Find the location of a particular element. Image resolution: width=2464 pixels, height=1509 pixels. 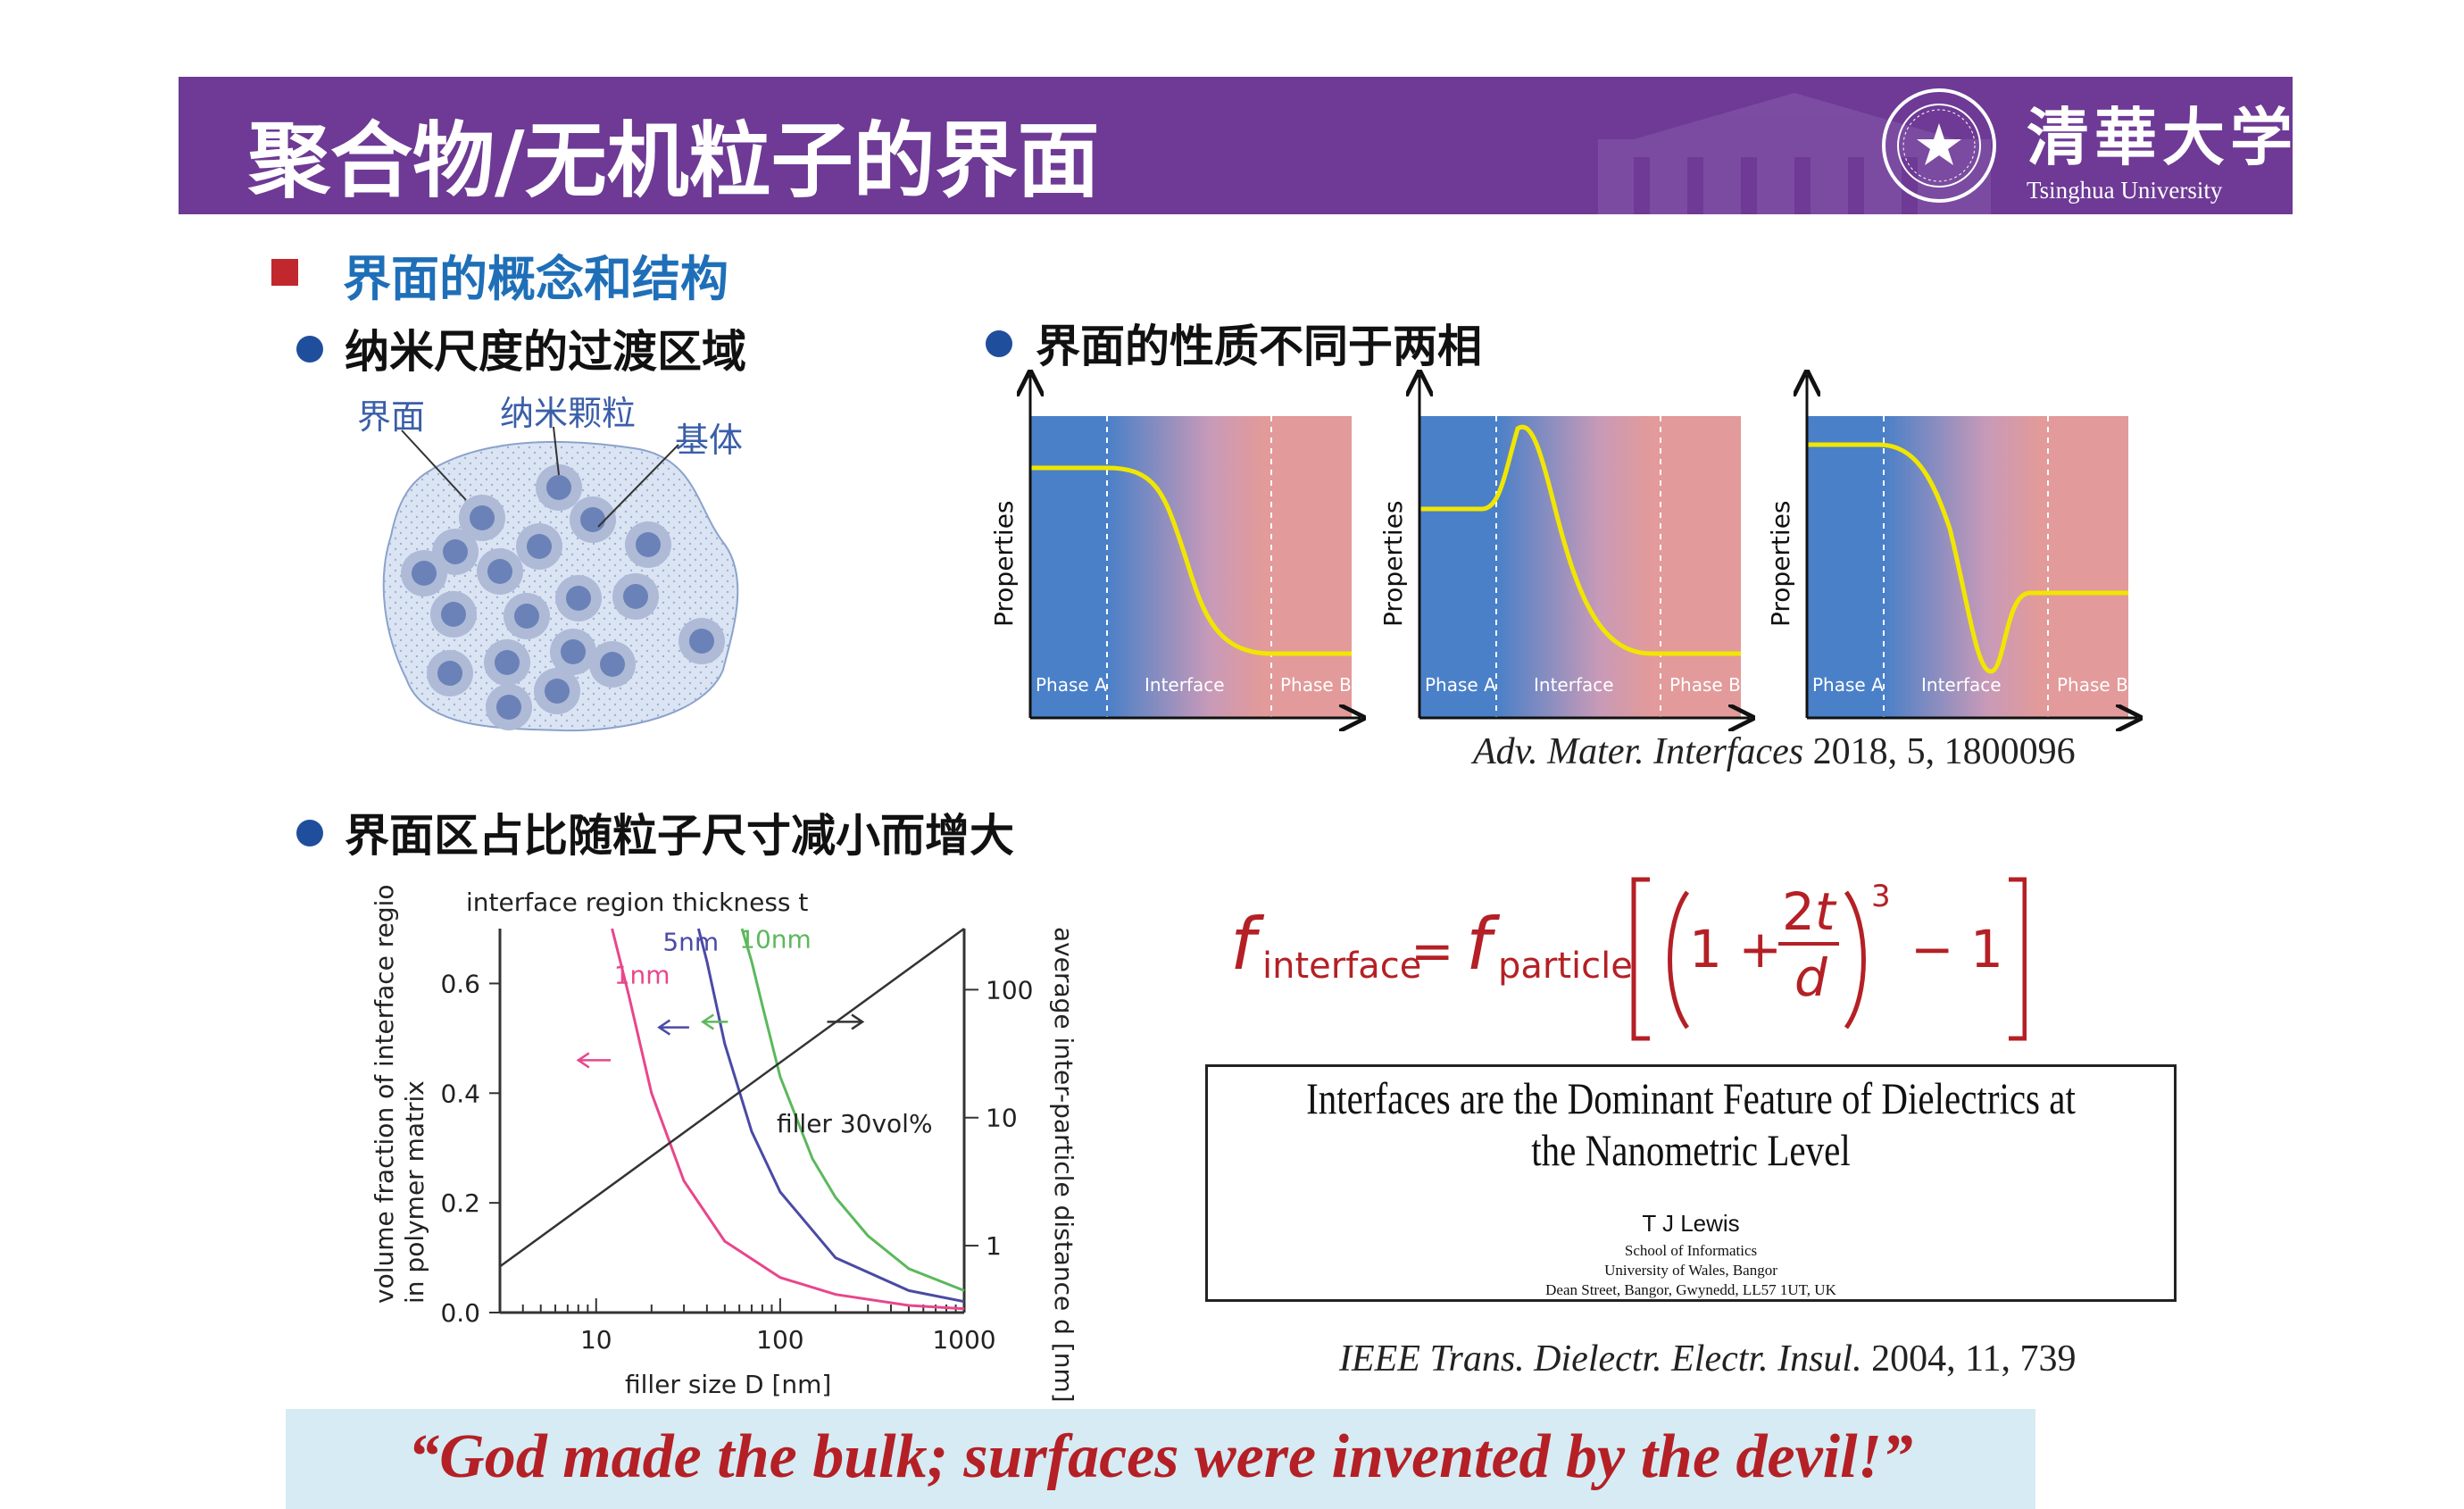

series-line-d is located at coordinates (732, 1097).